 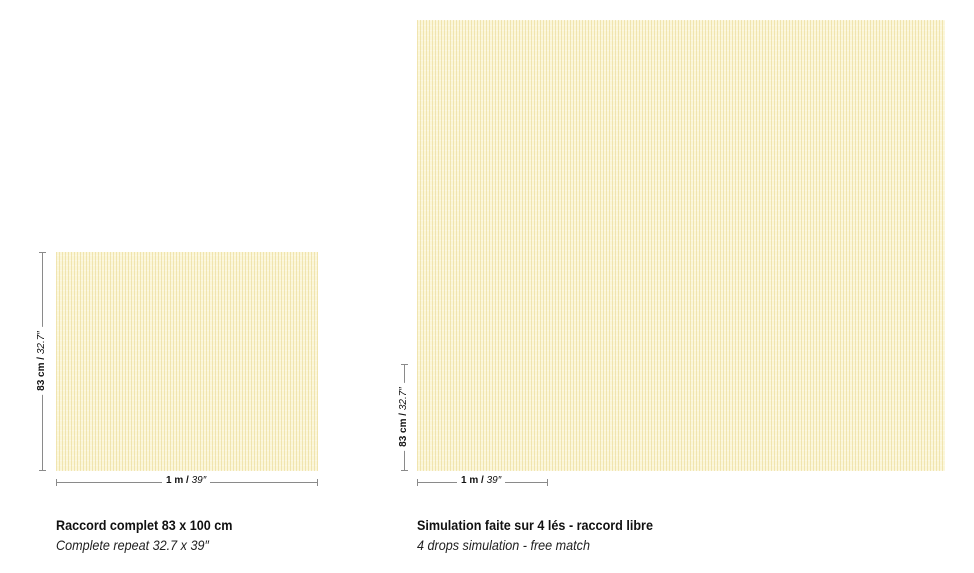 What do you see at coordinates (187, 361) in the screenshot?
I see `swatch-repeat` at bounding box center [187, 361].